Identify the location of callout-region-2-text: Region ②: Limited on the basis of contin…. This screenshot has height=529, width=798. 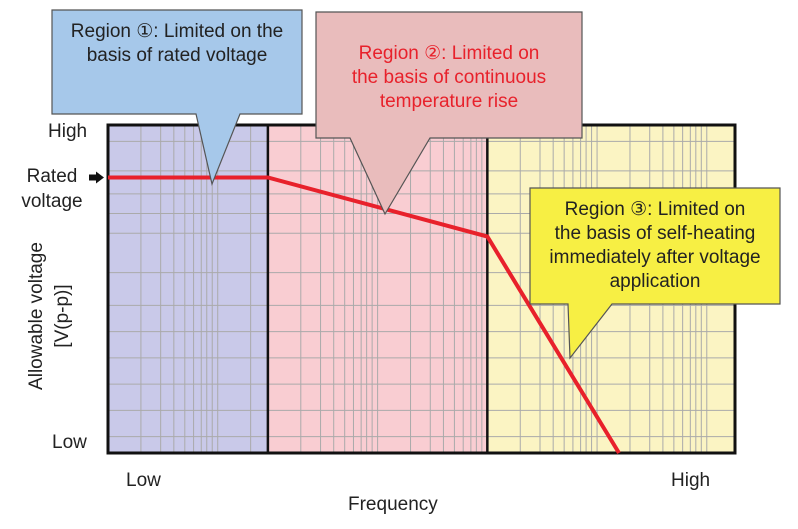
(449, 77).